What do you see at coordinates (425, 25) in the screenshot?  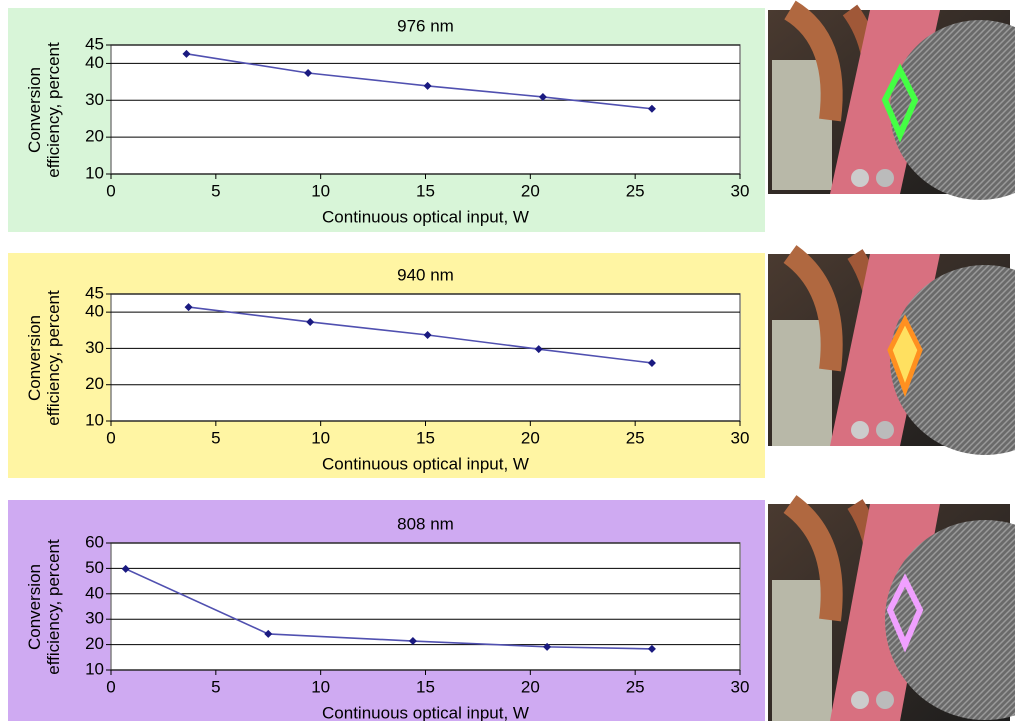 I see `chart-title: 976 nm` at bounding box center [425, 25].